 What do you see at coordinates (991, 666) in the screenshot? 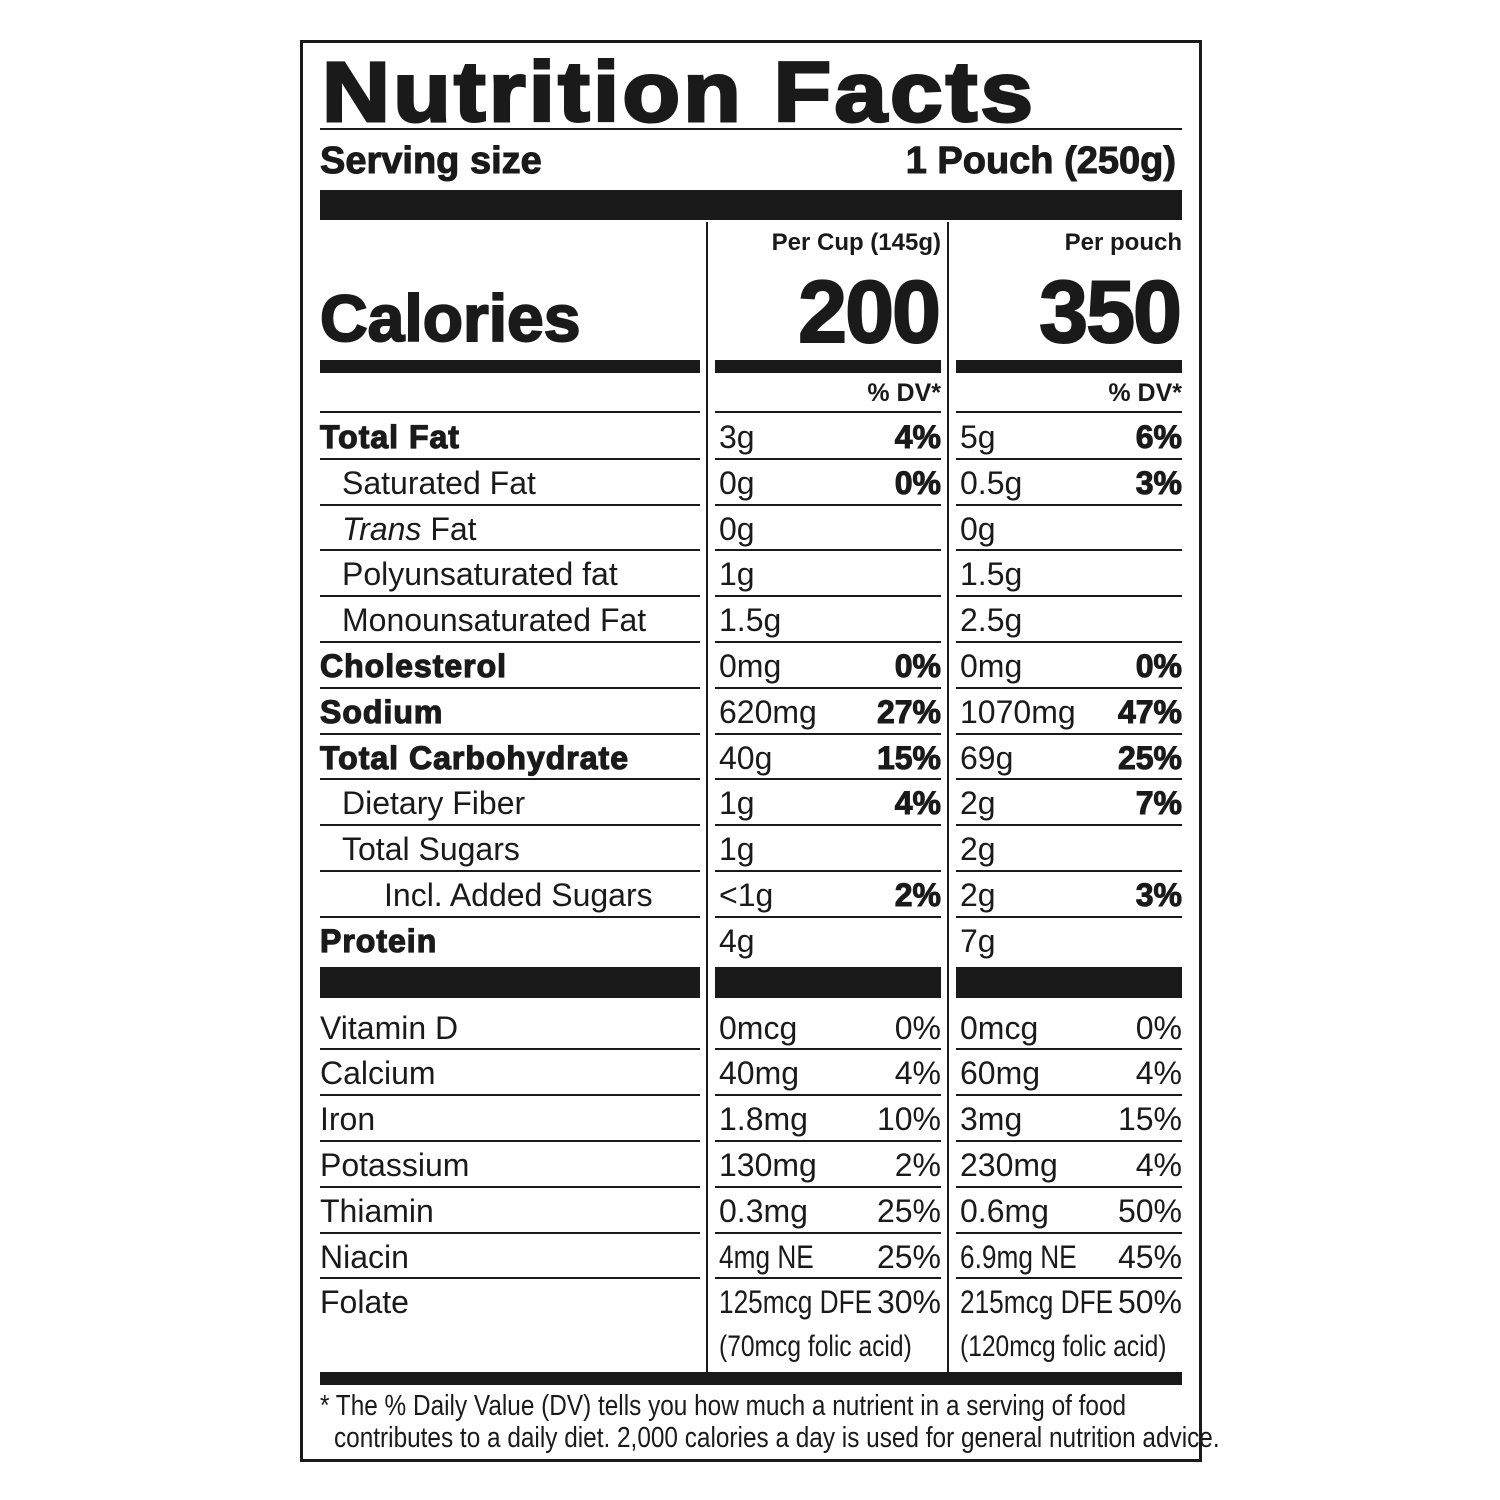
I see `cell-amount: 0mg` at bounding box center [991, 666].